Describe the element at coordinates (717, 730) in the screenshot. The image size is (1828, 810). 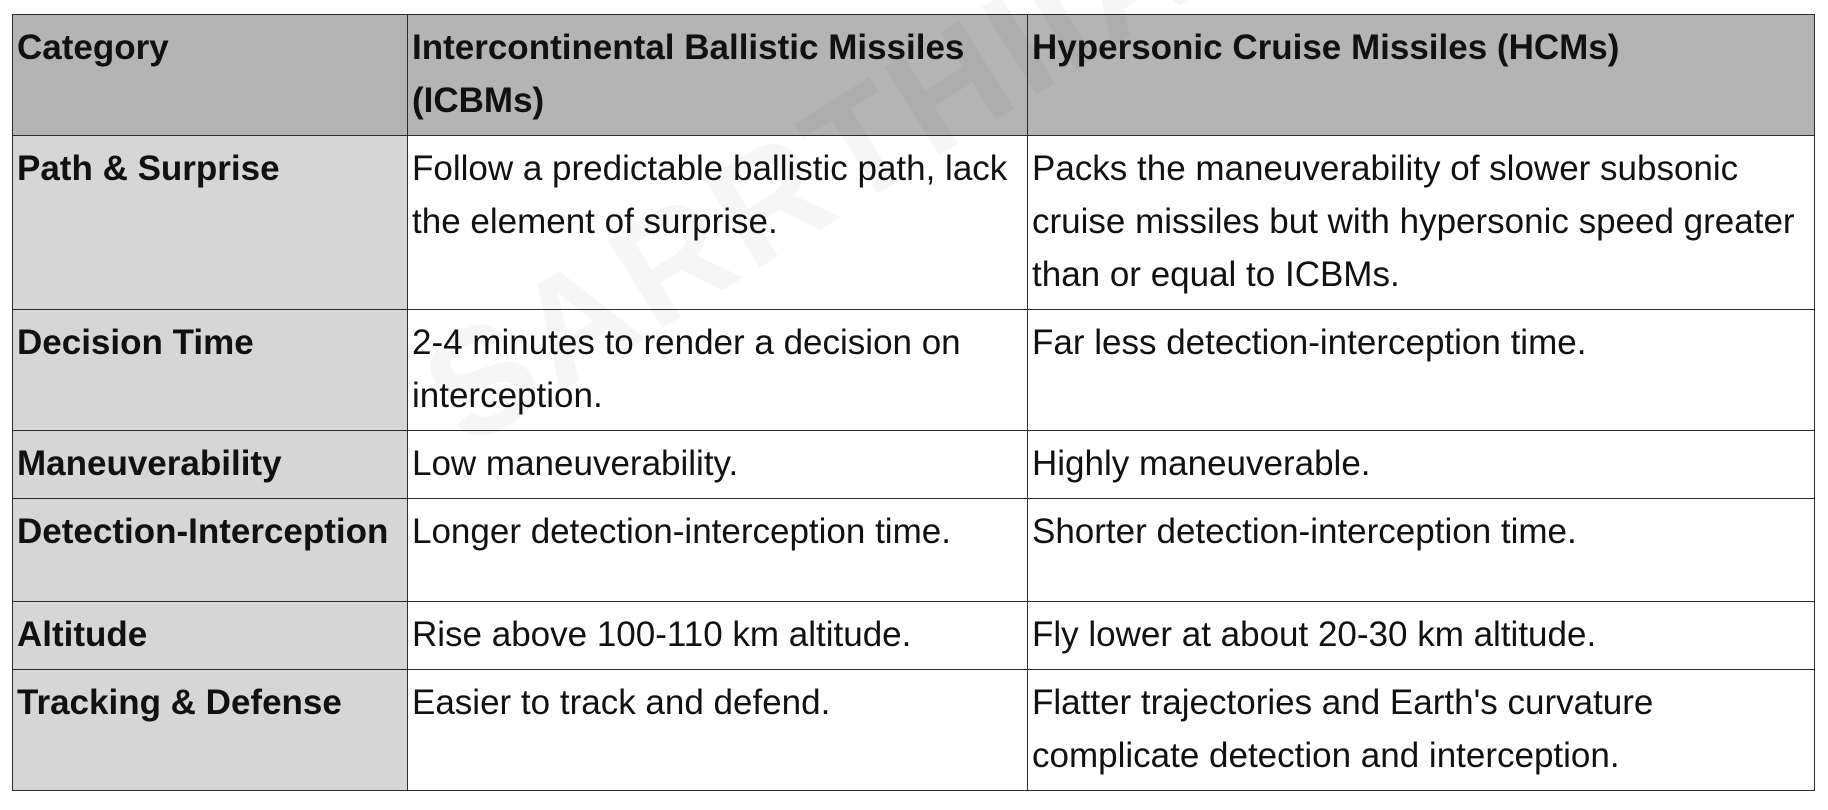
I see `icbm-cell: Easier to track and defend.` at that location.